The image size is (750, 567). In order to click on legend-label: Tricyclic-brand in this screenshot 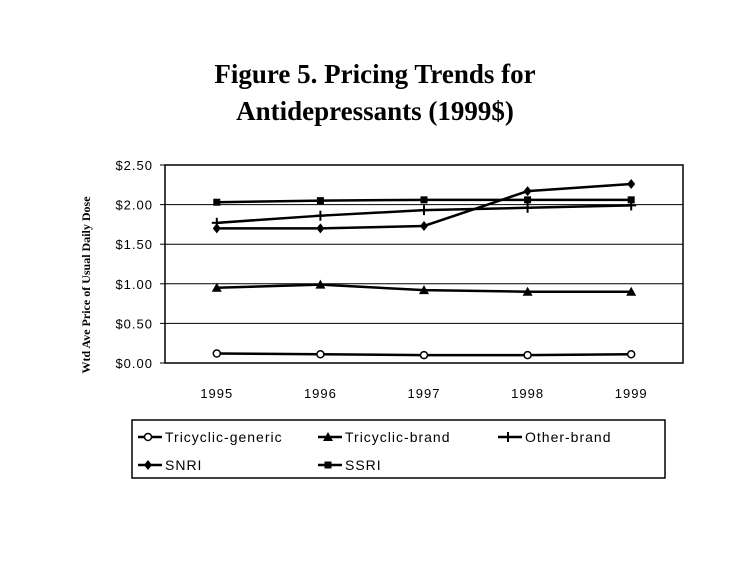, I will do `click(398, 437)`.